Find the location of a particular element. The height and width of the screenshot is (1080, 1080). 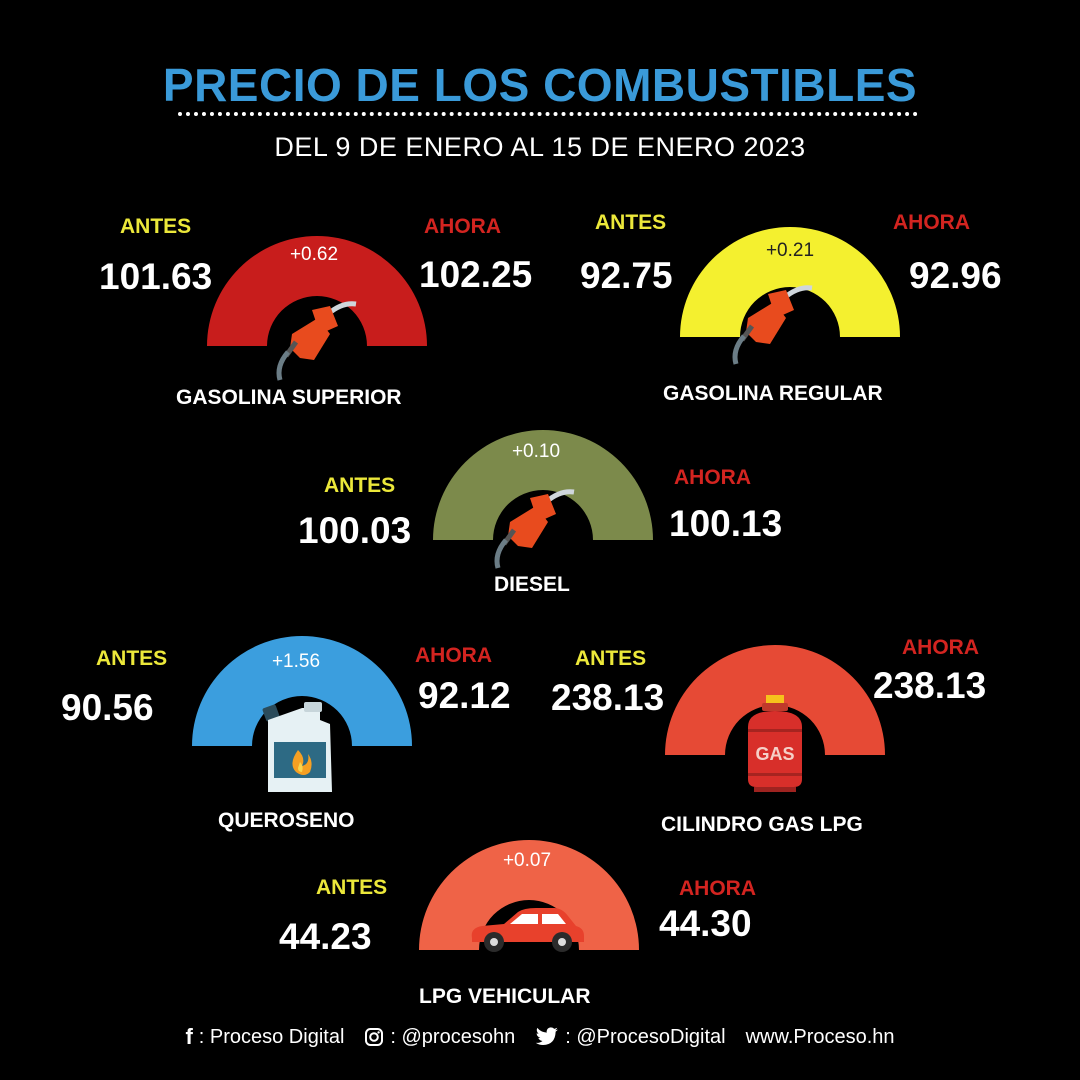

fuel-name: GASOLINA SUPERIOR is located at coordinates (289, 397).